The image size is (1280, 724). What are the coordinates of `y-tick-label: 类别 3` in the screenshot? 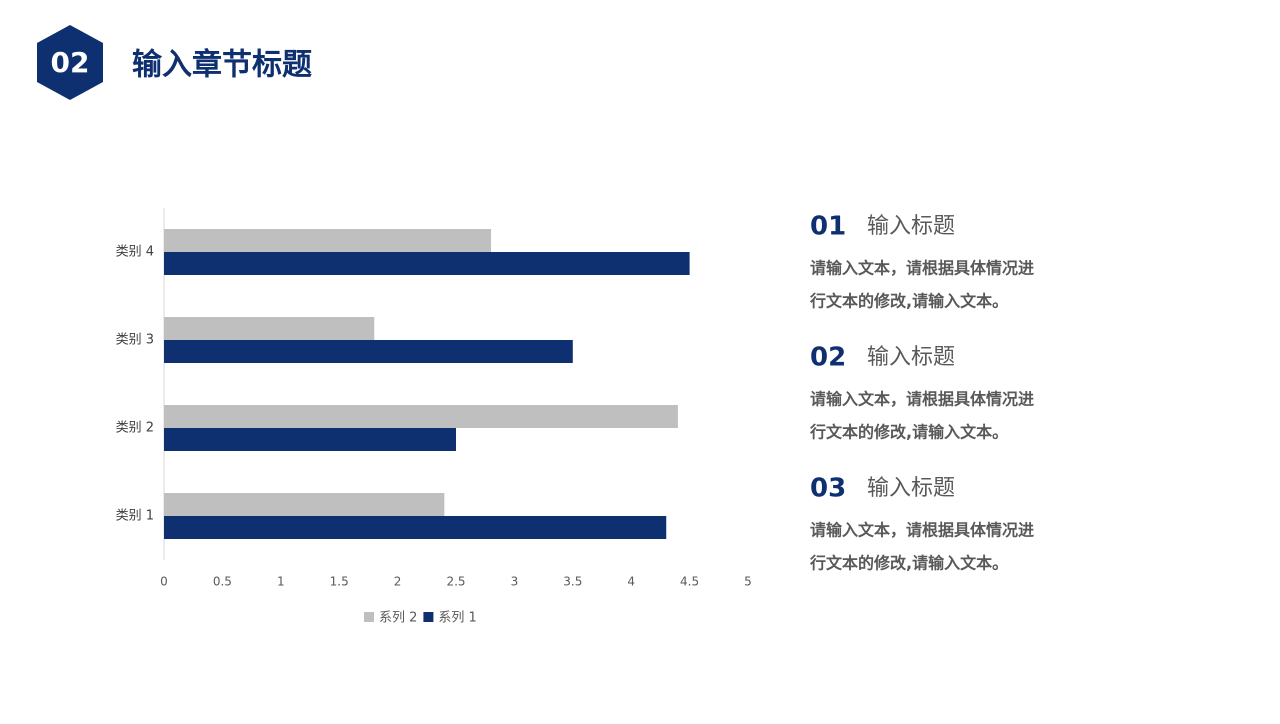 It's located at (135, 340).